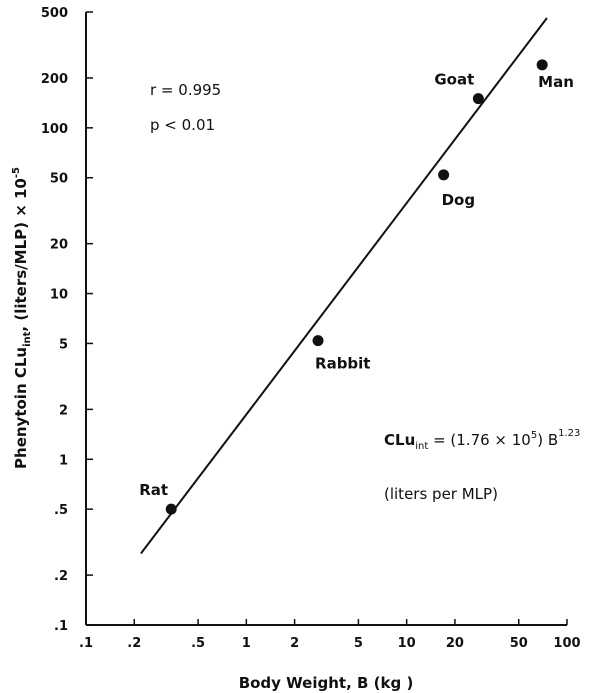  Describe the element at coordinates (21, 423) in the screenshot. I see `y-axis-title-prefix: Phenytoin` at that location.